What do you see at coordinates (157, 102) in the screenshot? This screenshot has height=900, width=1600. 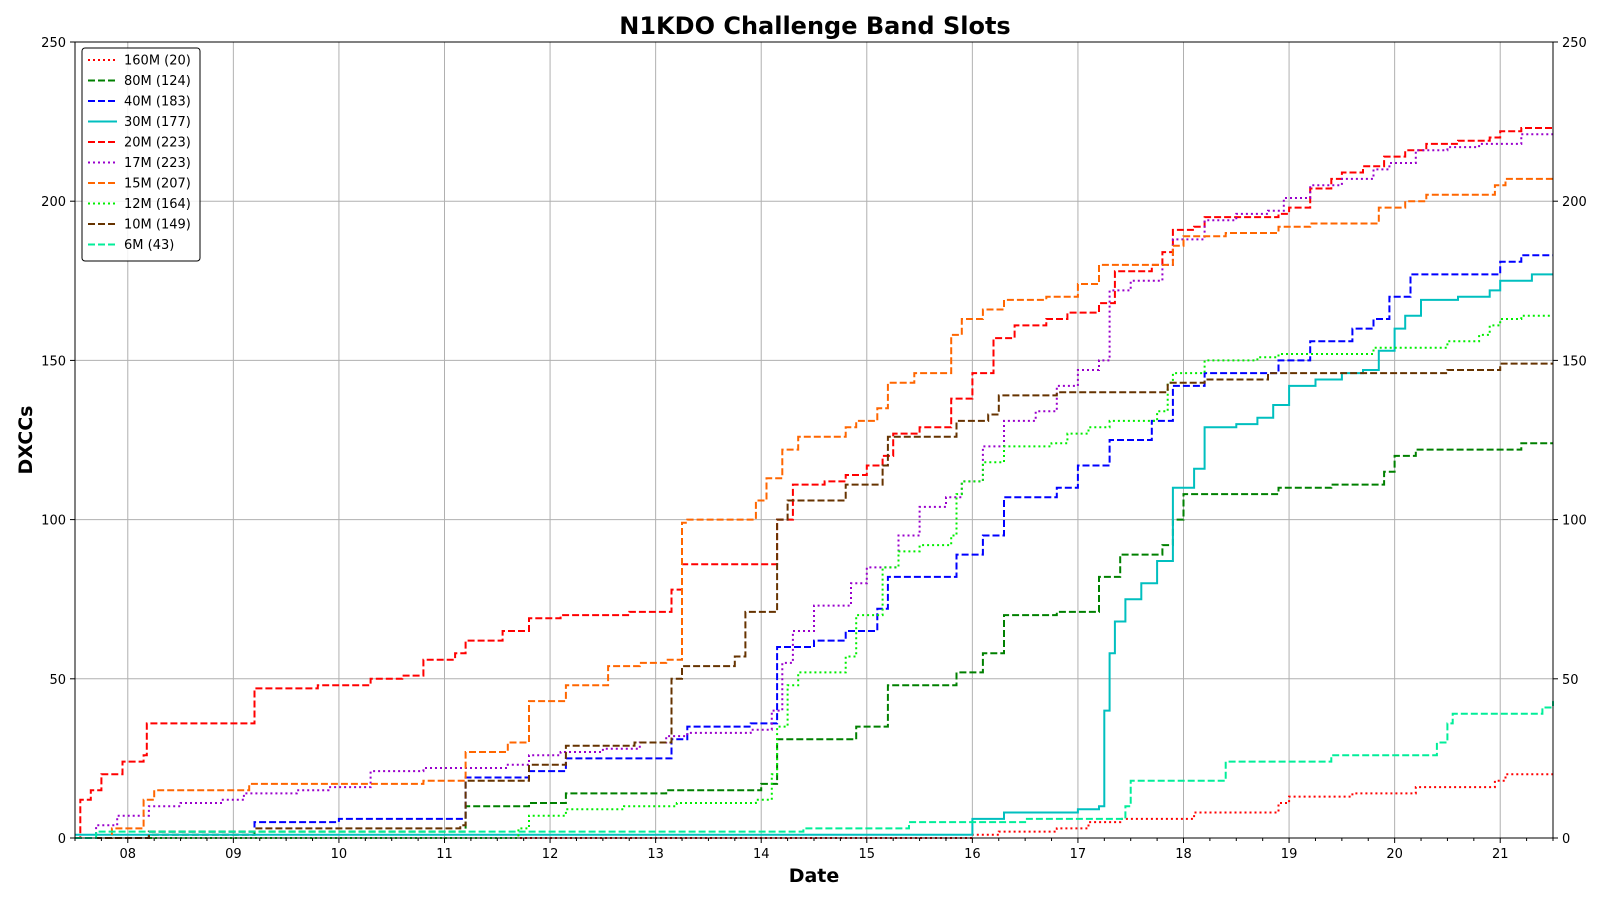 I see `legend-label: 40M (183)` at bounding box center [157, 102].